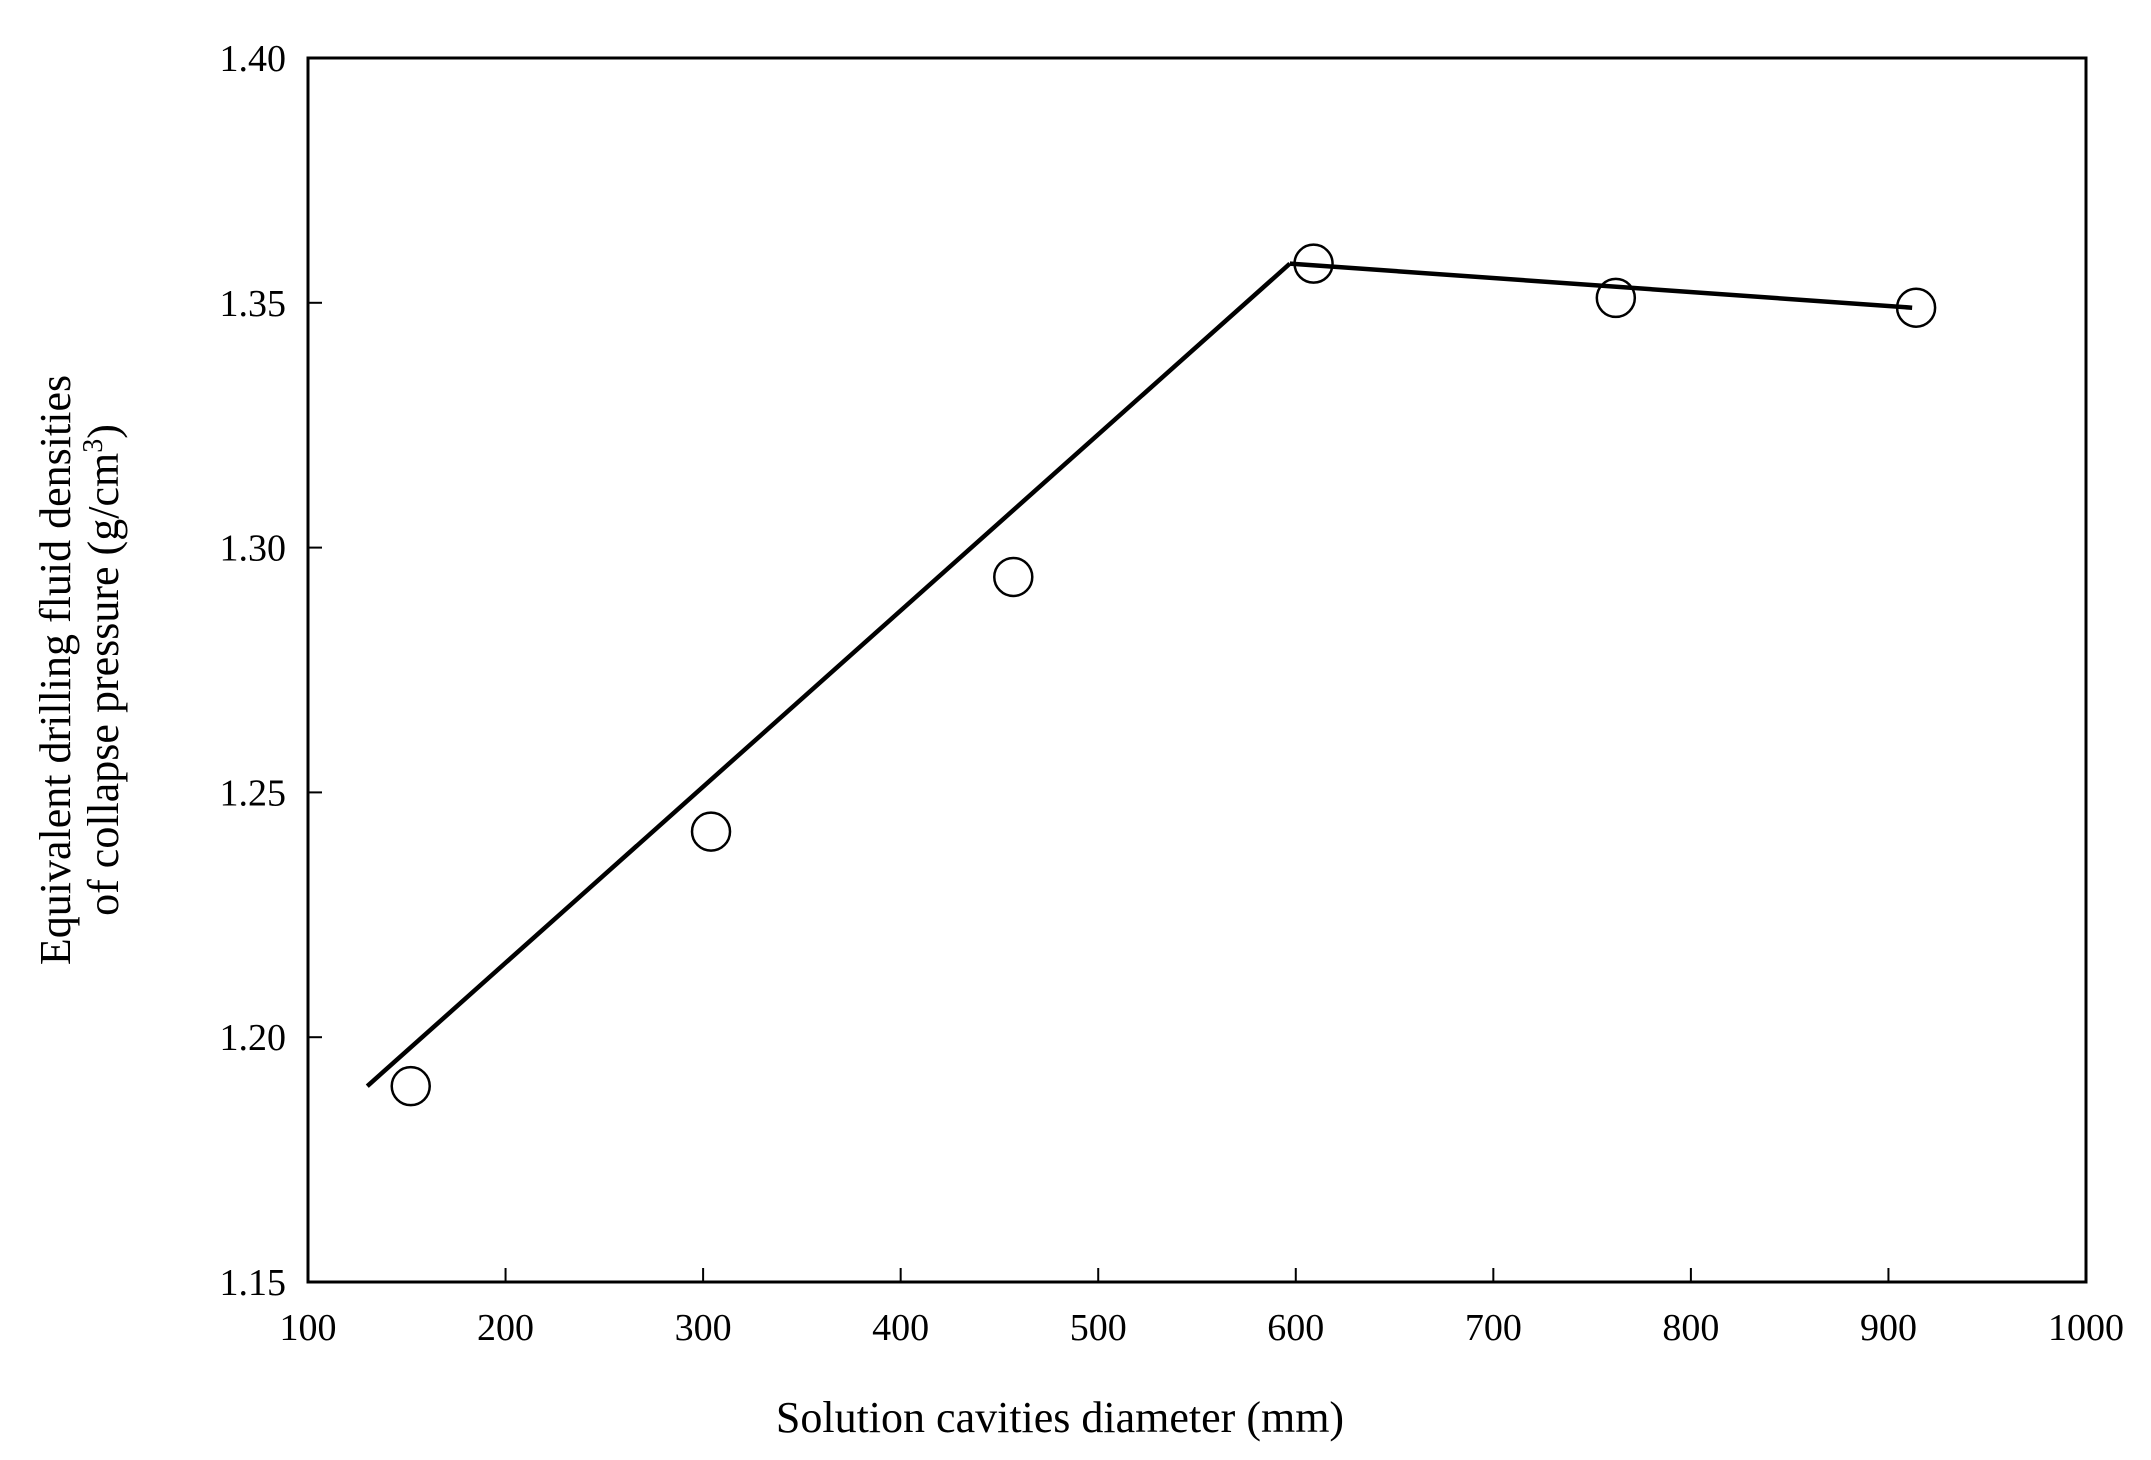 Image resolution: width=2151 pixels, height=1460 pixels. What do you see at coordinates (103, 431) in the screenshot?
I see `y-axis-title-line2-suffix: )` at bounding box center [103, 431].